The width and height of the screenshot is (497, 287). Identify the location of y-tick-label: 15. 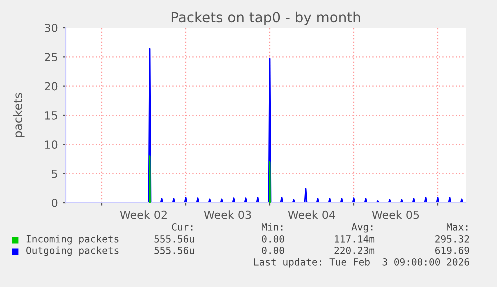
(51, 116).